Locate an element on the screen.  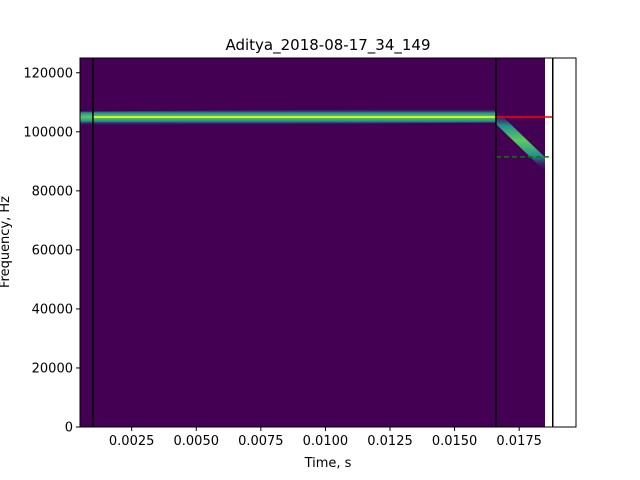
x-axis-label: Time, s is located at coordinates (328, 463).